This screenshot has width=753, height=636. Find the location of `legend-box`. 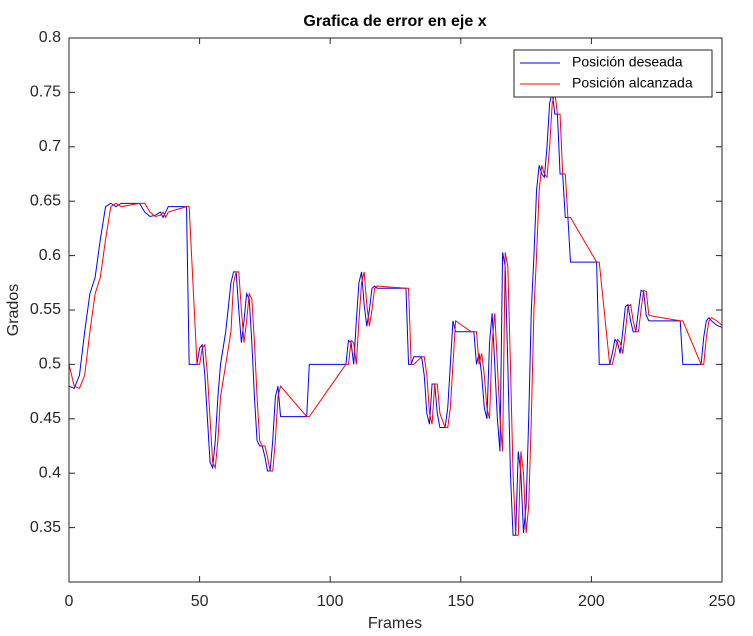

legend-box is located at coordinates (613, 73).